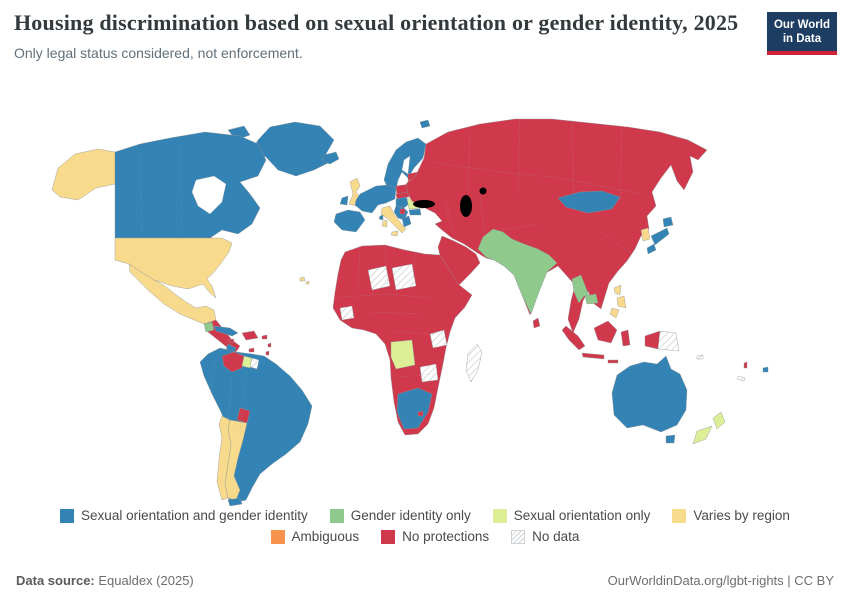 The image size is (850, 600). I want to click on hudson-bay-sea, so click(209, 195).